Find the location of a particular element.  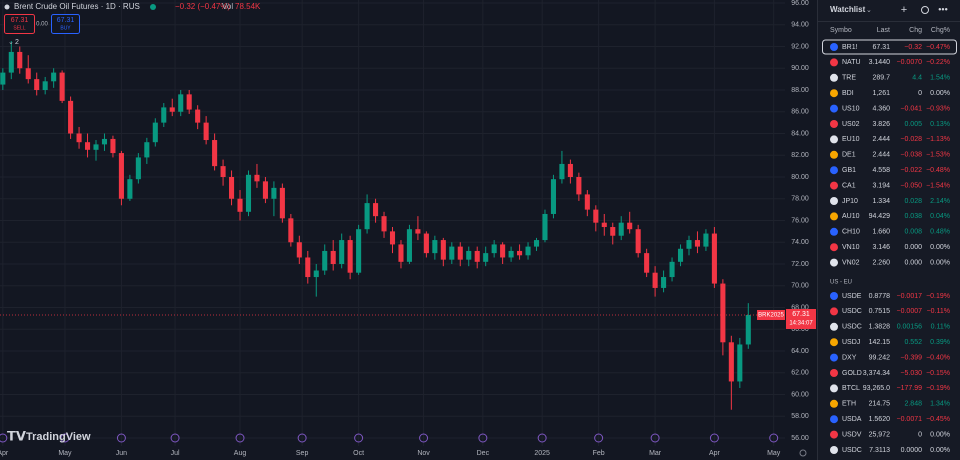

symbol: CH10 is located at coordinates (851, 232).